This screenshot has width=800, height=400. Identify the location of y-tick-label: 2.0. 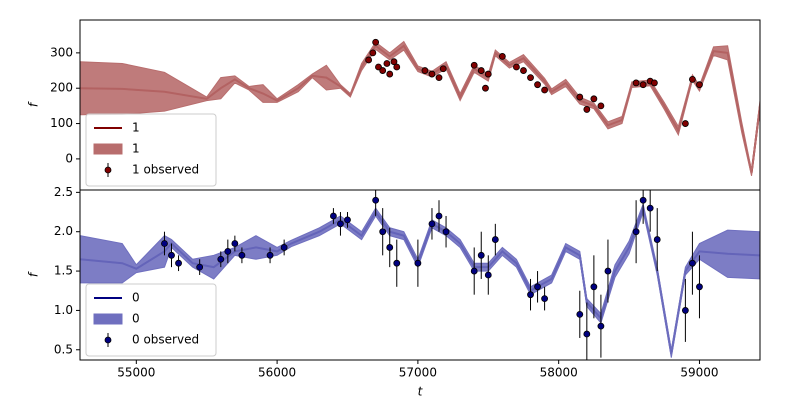
(63, 231).